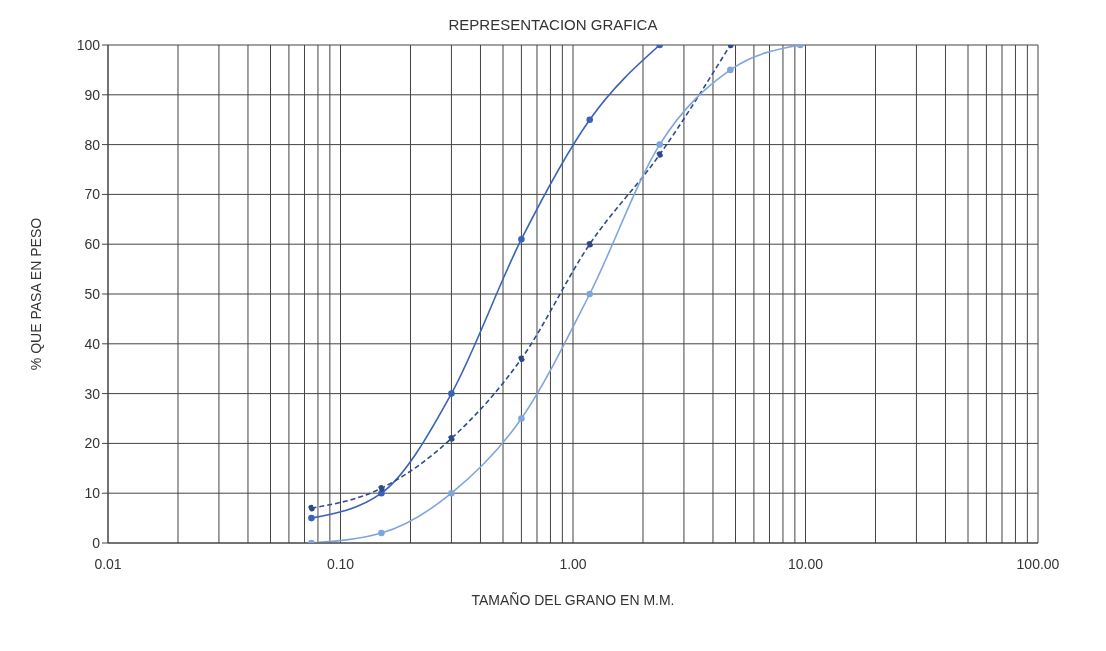 The height and width of the screenshot is (651, 1106). Describe the element at coordinates (92, 94) in the screenshot. I see `y-tick-label: 90` at that location.